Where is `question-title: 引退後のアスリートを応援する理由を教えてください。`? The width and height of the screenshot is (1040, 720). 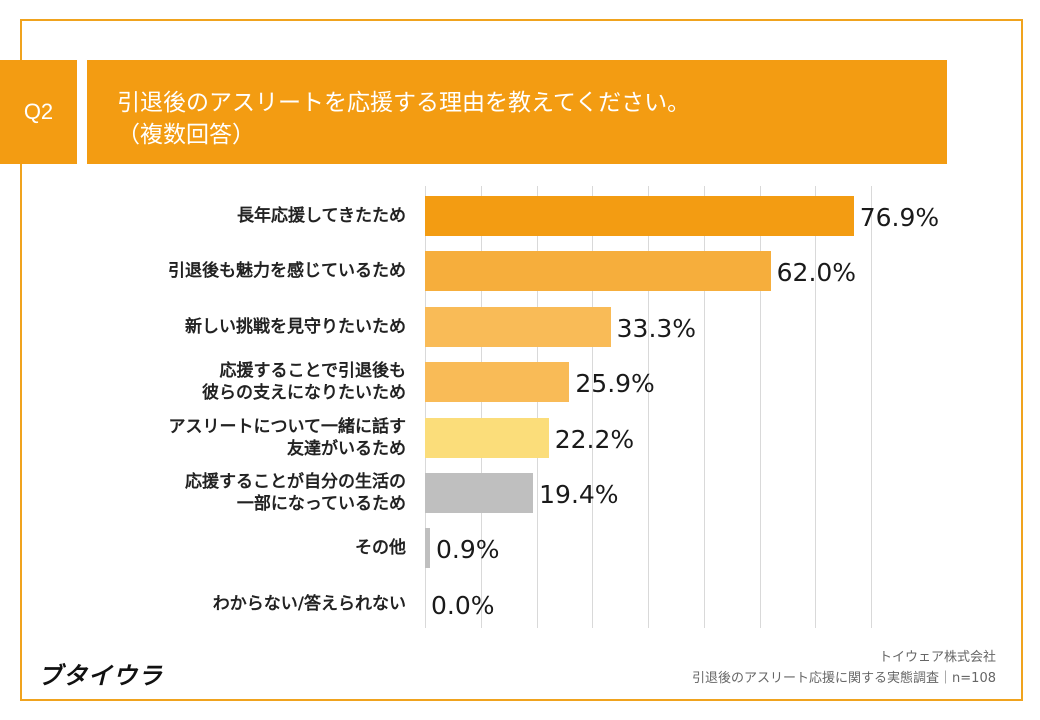 question-title: 引退後のアスリートを応援する理由を教えてください。 is located at coordinates (404, 103).